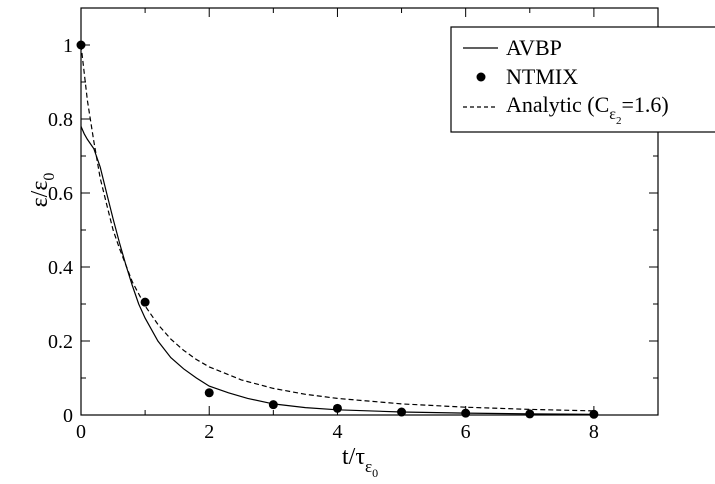 The image size is (715, 484). I want to click on x-axis-label-subsub: 0, so click(375, 473).